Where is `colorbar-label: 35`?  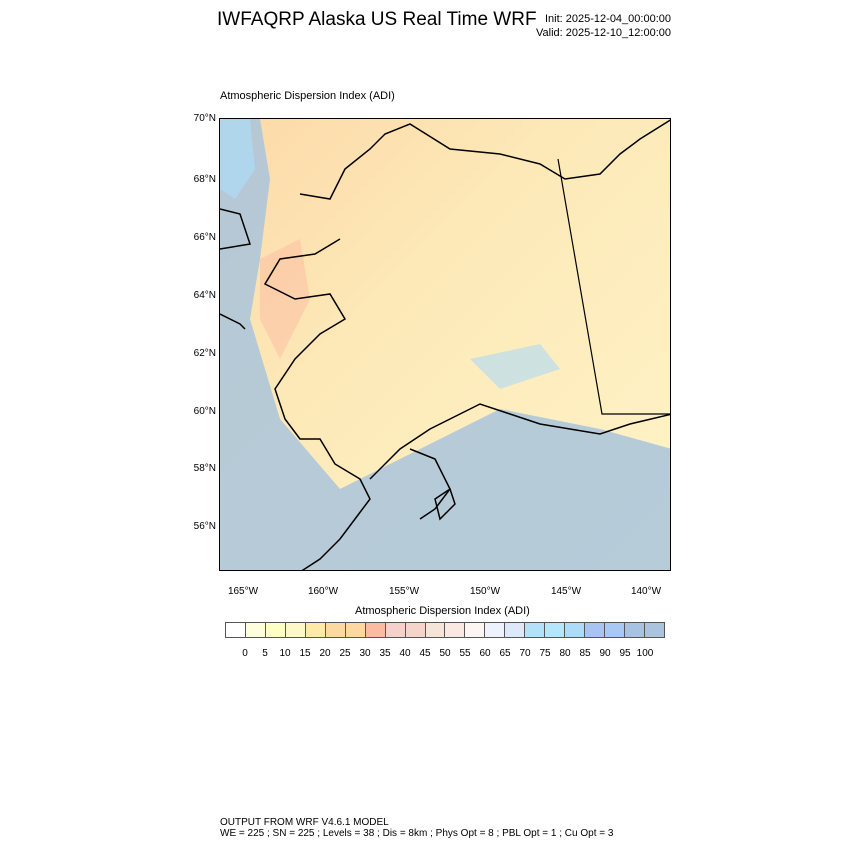 colorbar-label: 35 is located at coordinates (385, 653).